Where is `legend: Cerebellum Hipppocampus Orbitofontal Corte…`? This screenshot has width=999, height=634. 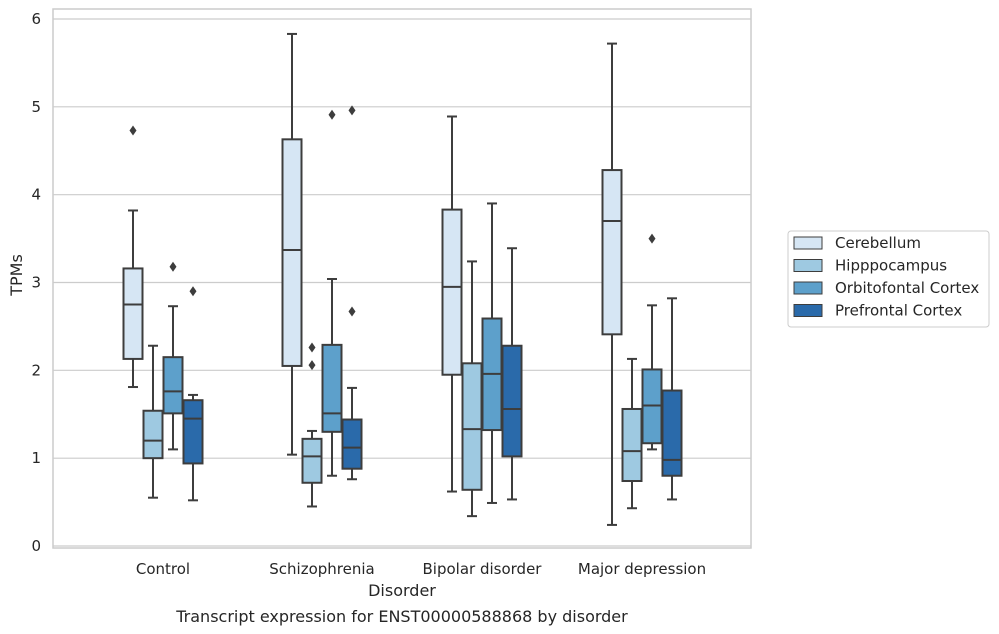 legend: Cerebellum Hipppocampus Orbitofontal Corte… is located at coordinates (888, 279).